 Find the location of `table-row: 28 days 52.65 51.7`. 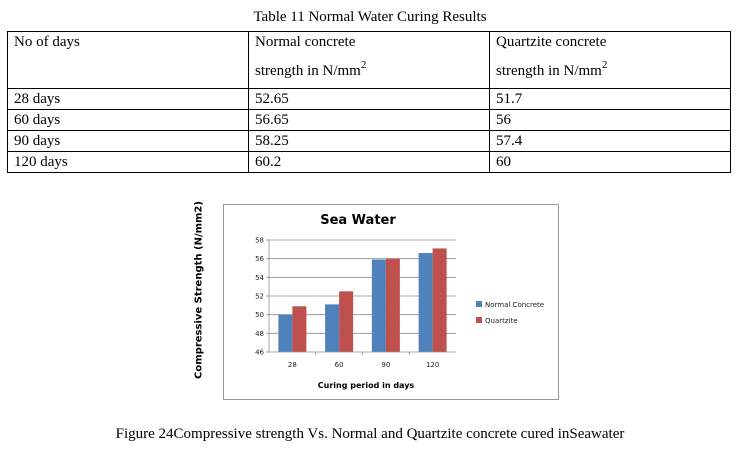

table-row: 28 days 52.65 51.7 is located at coordinates (369, 99).